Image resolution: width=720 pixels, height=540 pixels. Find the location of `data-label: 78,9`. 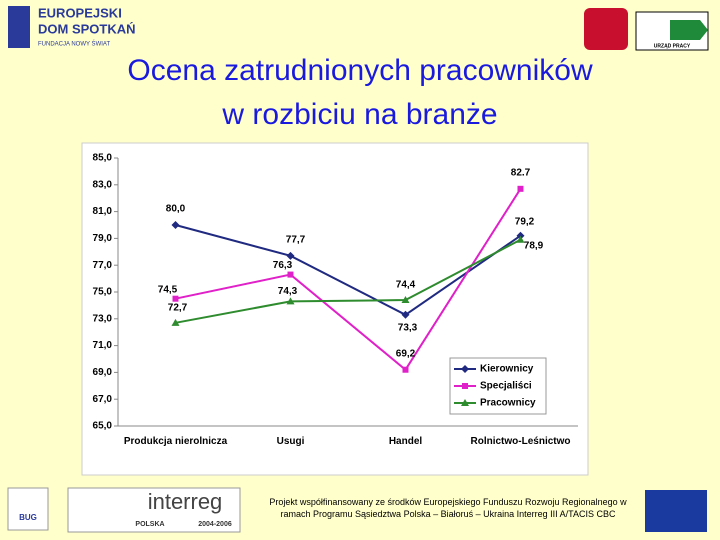

data-label: 78,9 is located at coordinates (534, 245).